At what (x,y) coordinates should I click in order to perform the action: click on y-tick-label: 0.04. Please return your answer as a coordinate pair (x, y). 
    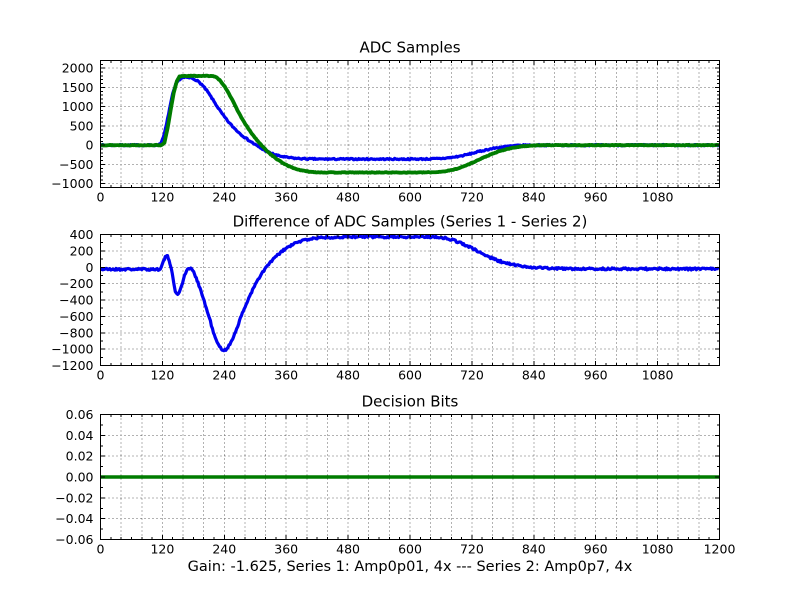
    Looking at the image, I should click on (80, 435).